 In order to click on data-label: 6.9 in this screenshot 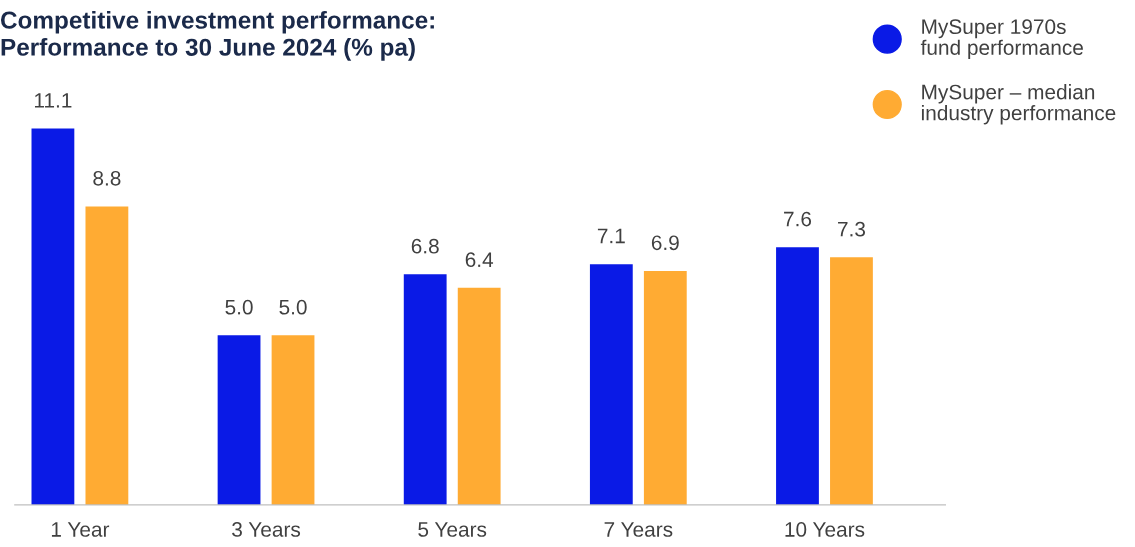, I will do `click(665, 243)`.